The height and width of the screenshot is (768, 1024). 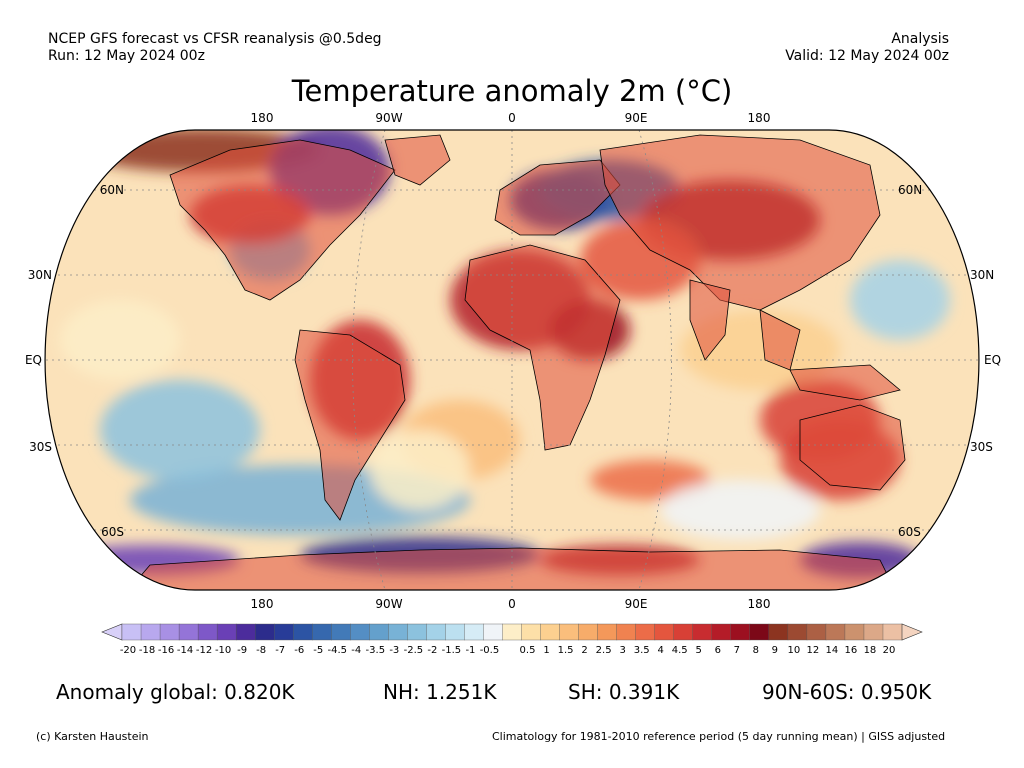 I want to click on colorbar-tick-label: 6, so click(x=717, y=650).